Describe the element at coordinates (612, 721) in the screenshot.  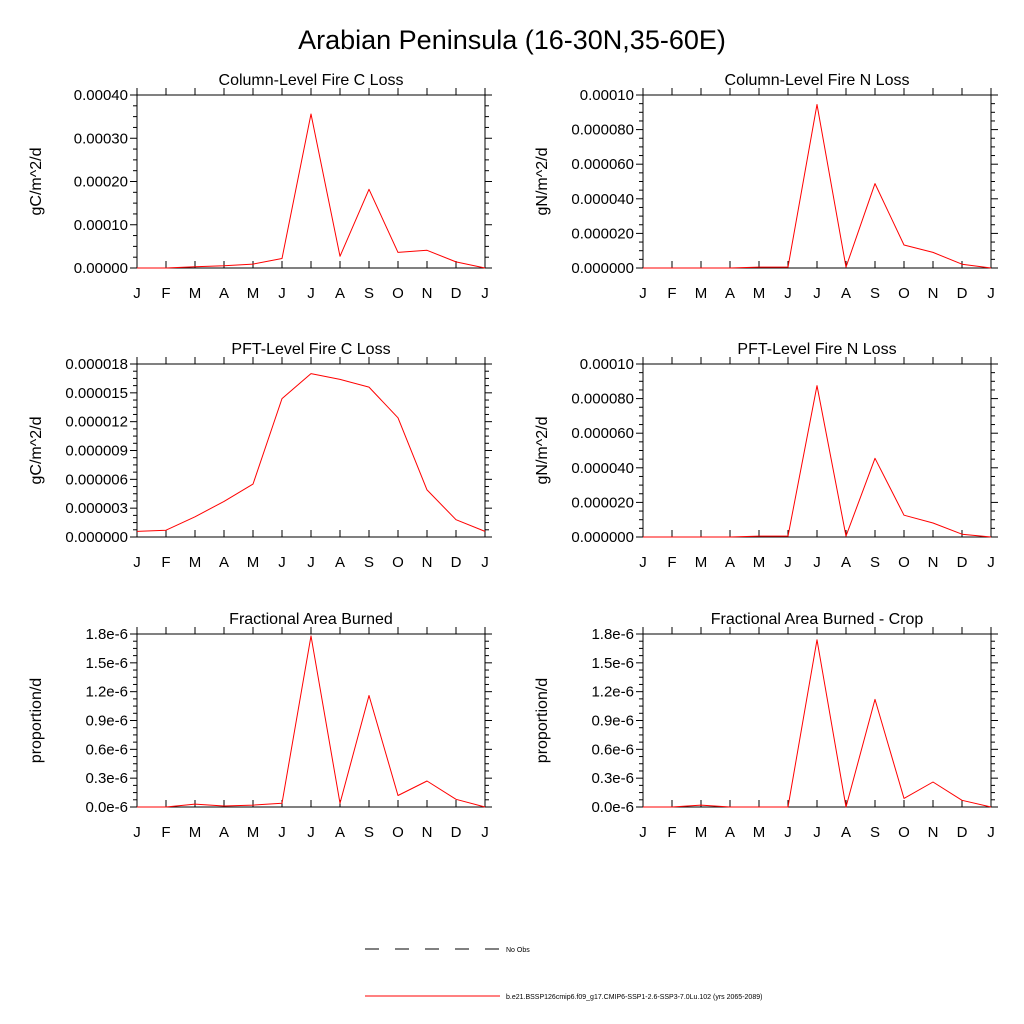
I see `y-tick-label: 0.9e-6` at that location.